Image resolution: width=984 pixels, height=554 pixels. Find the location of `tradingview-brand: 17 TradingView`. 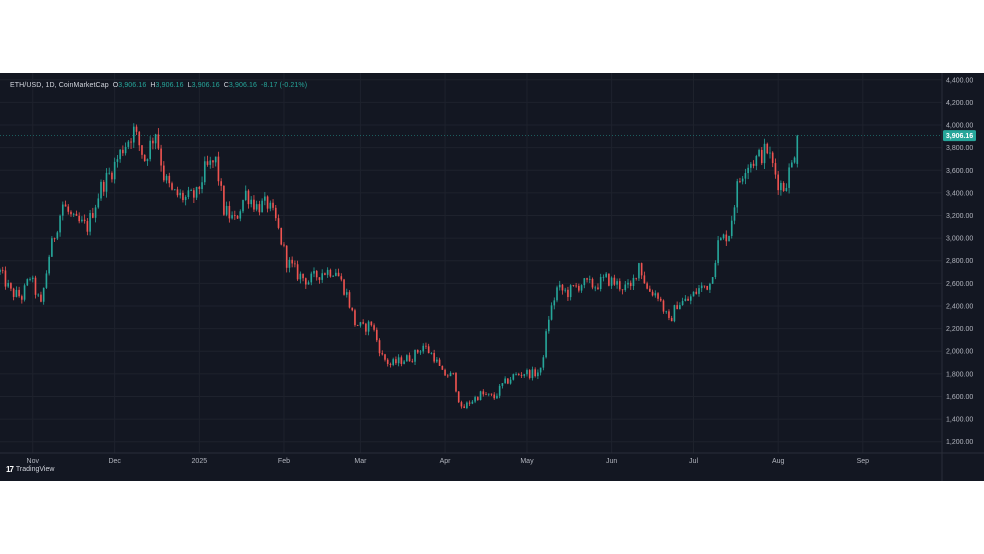

tradingview-brand: 17 TradingView is located at coordinates (30, 469).